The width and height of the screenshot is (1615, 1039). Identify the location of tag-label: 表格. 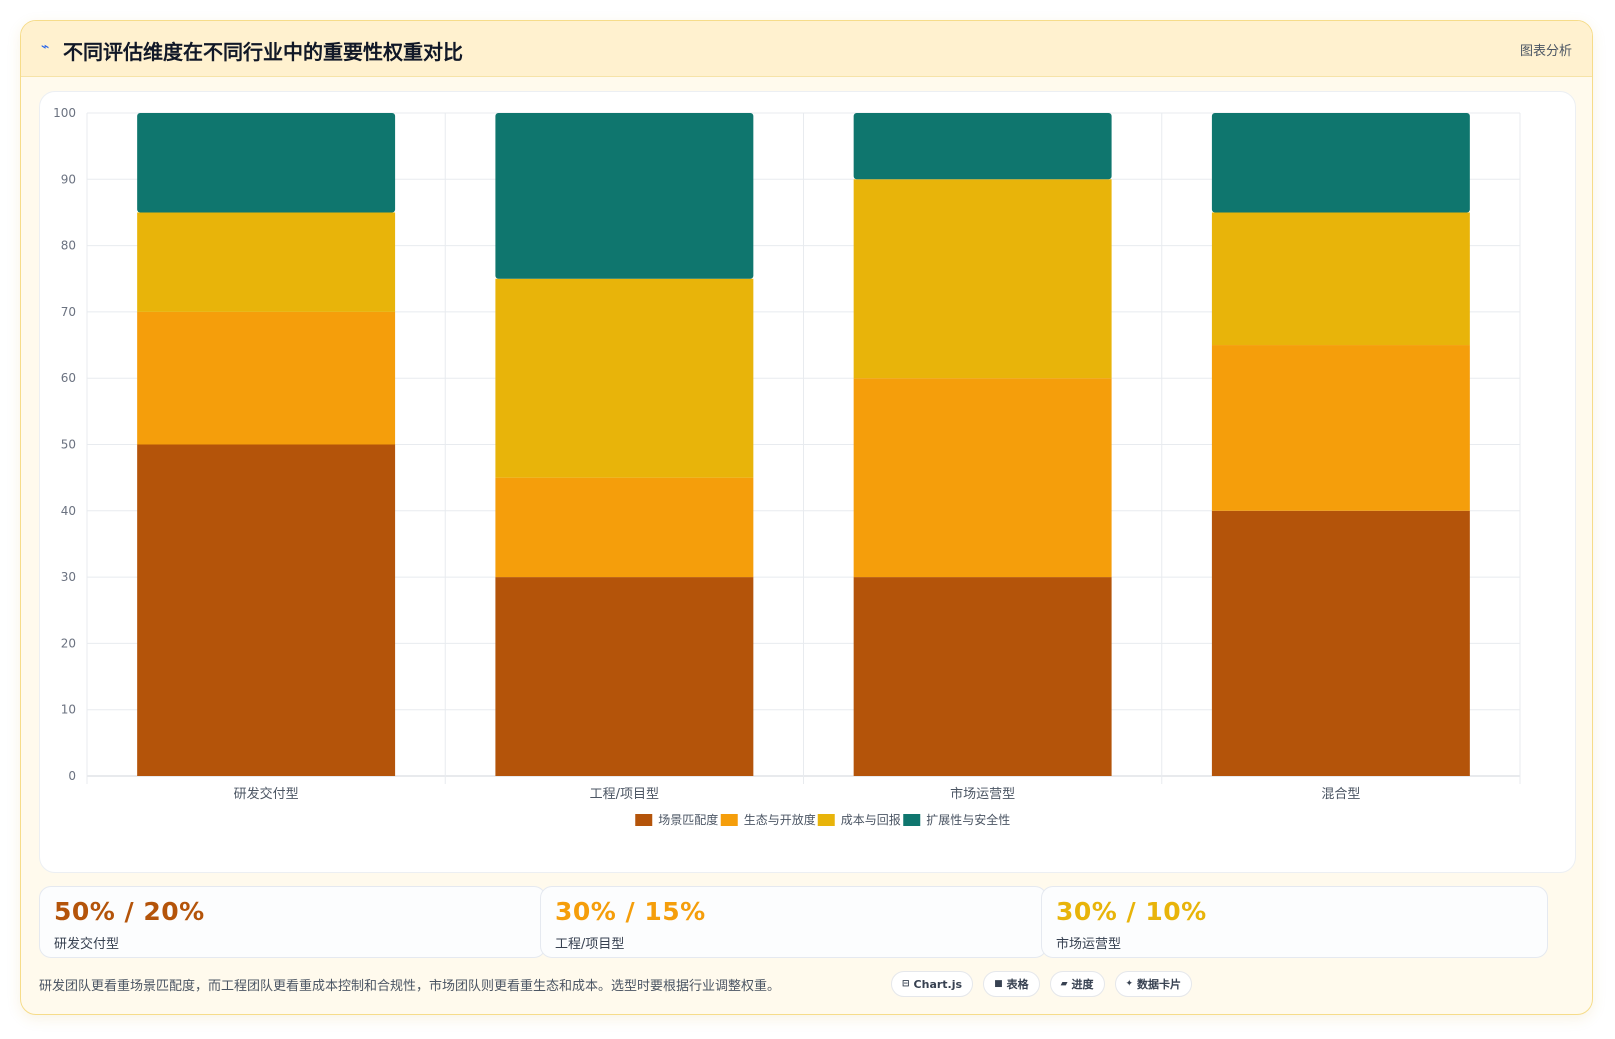
(1017, 984).